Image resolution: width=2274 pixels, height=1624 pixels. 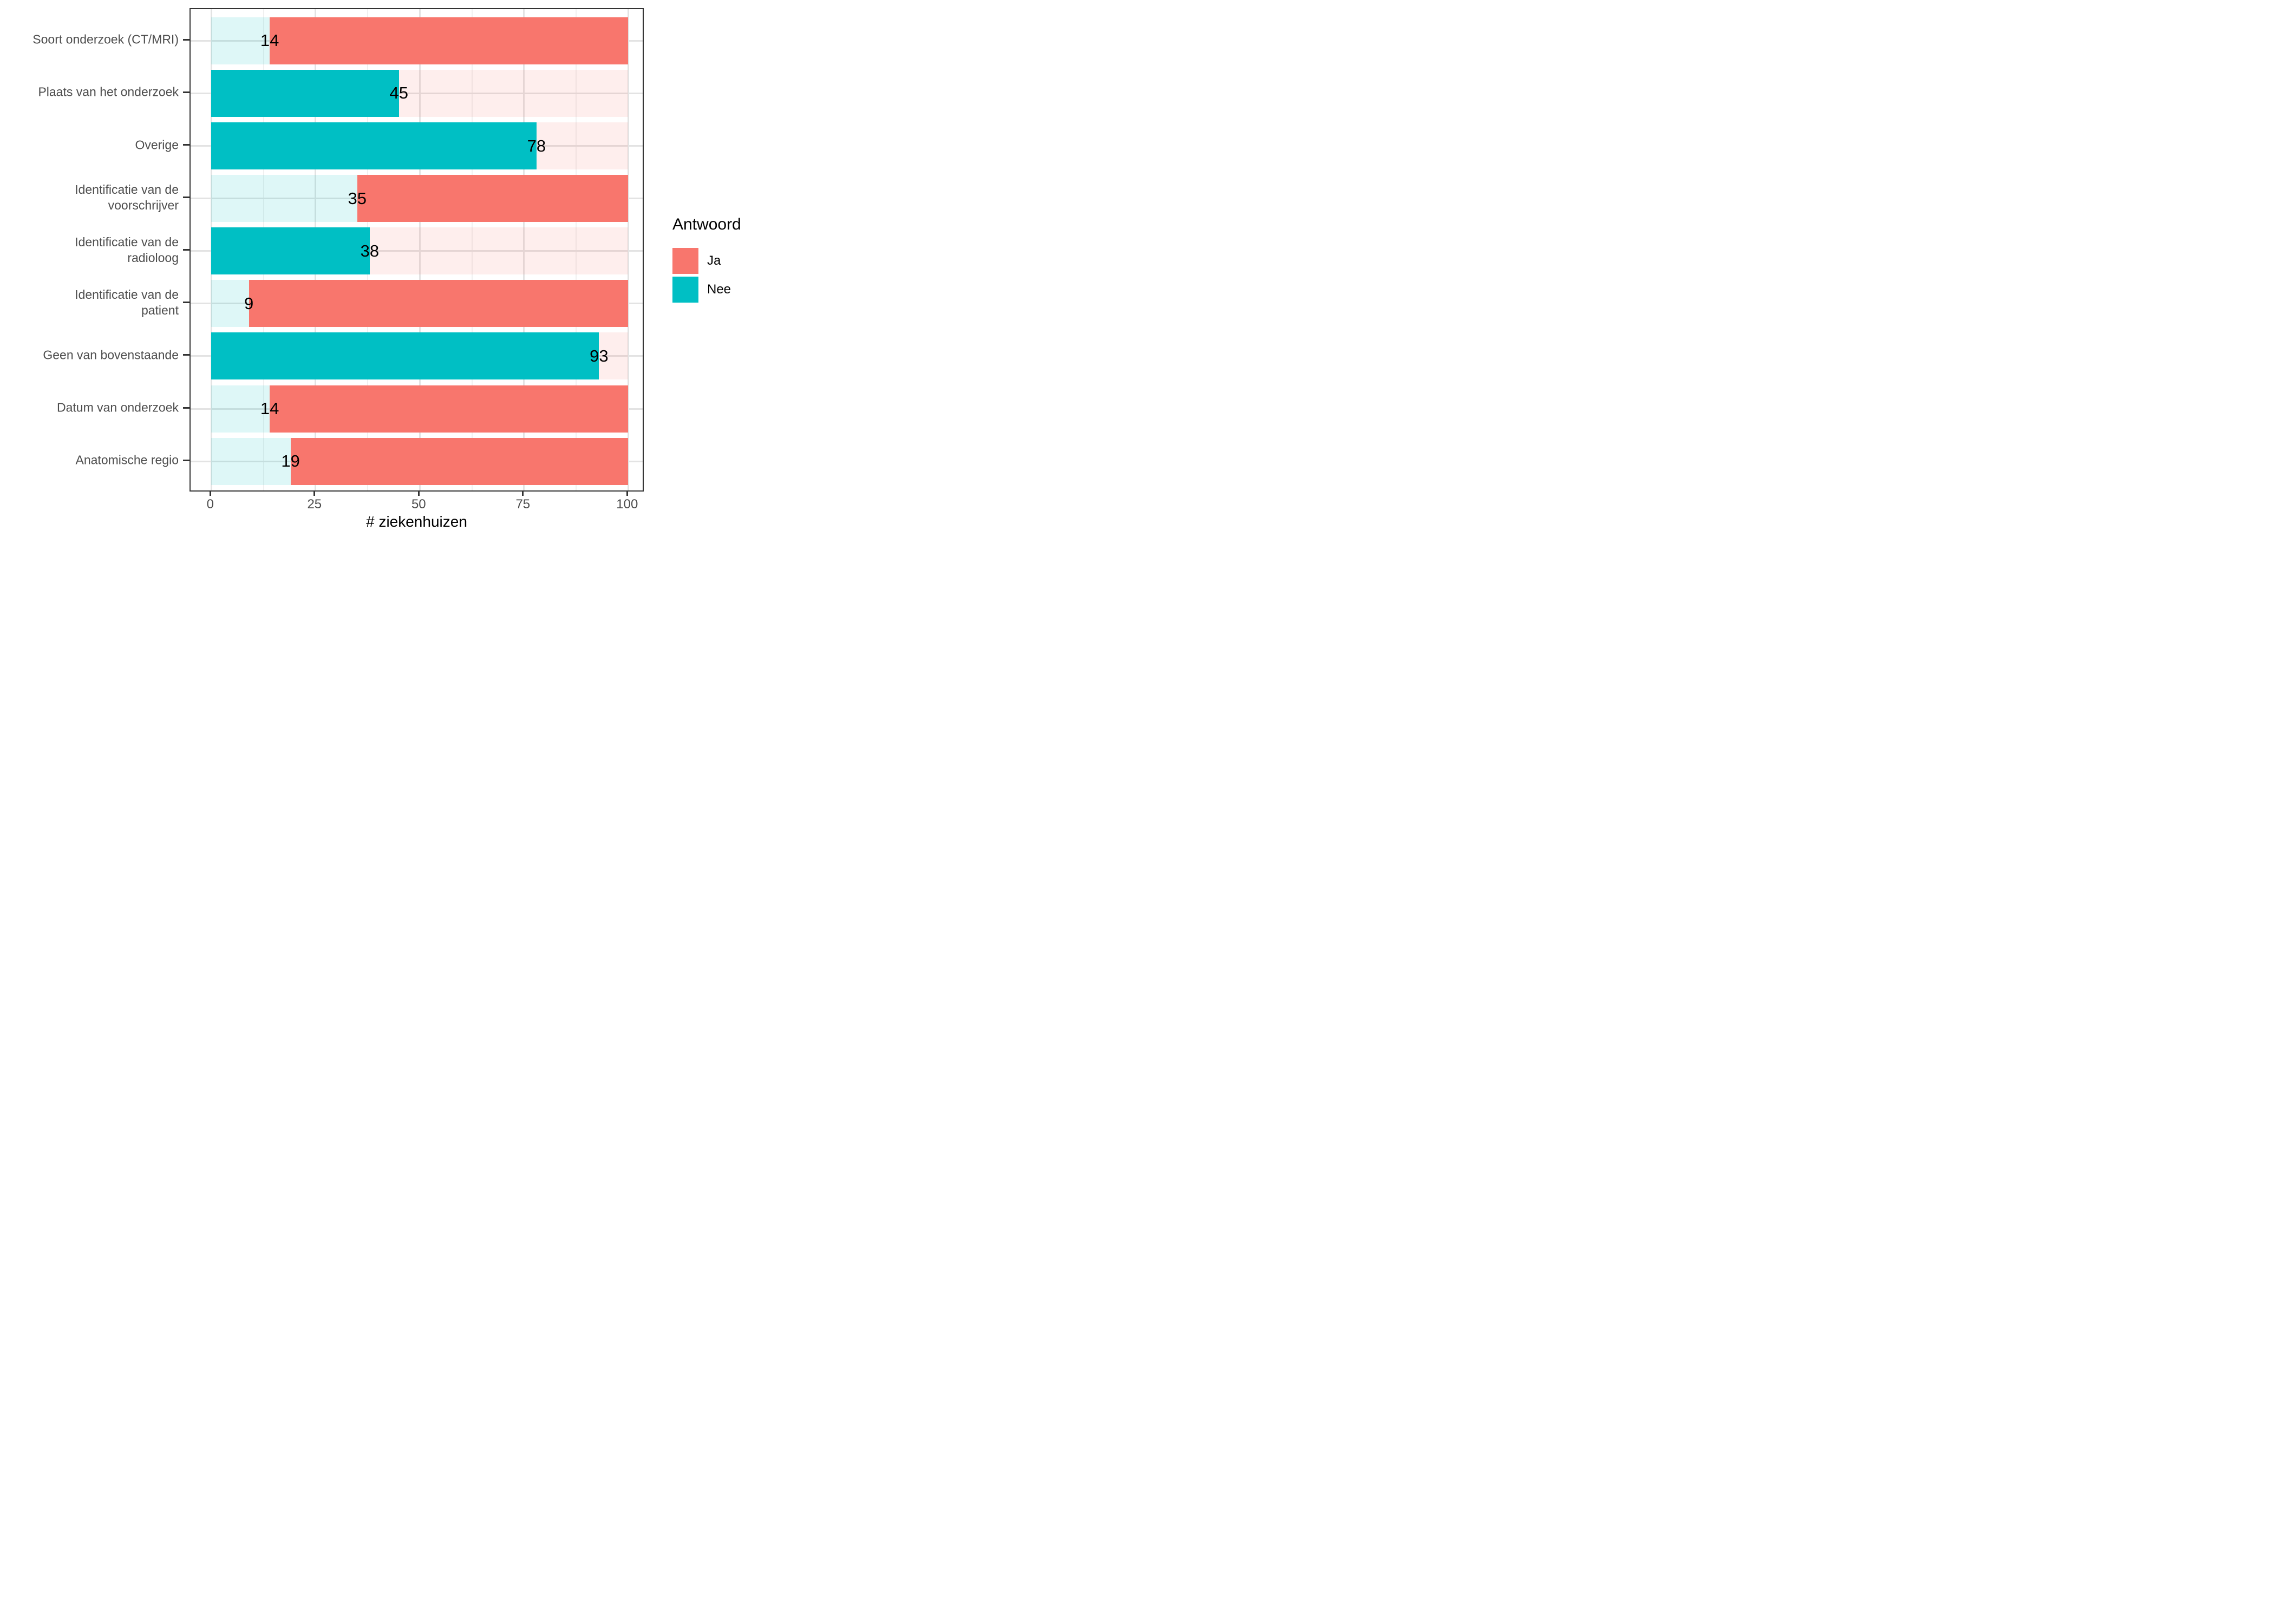 I want to click on y-axis-label: Plaats van het onderzoek, so click(x=109, y=92).